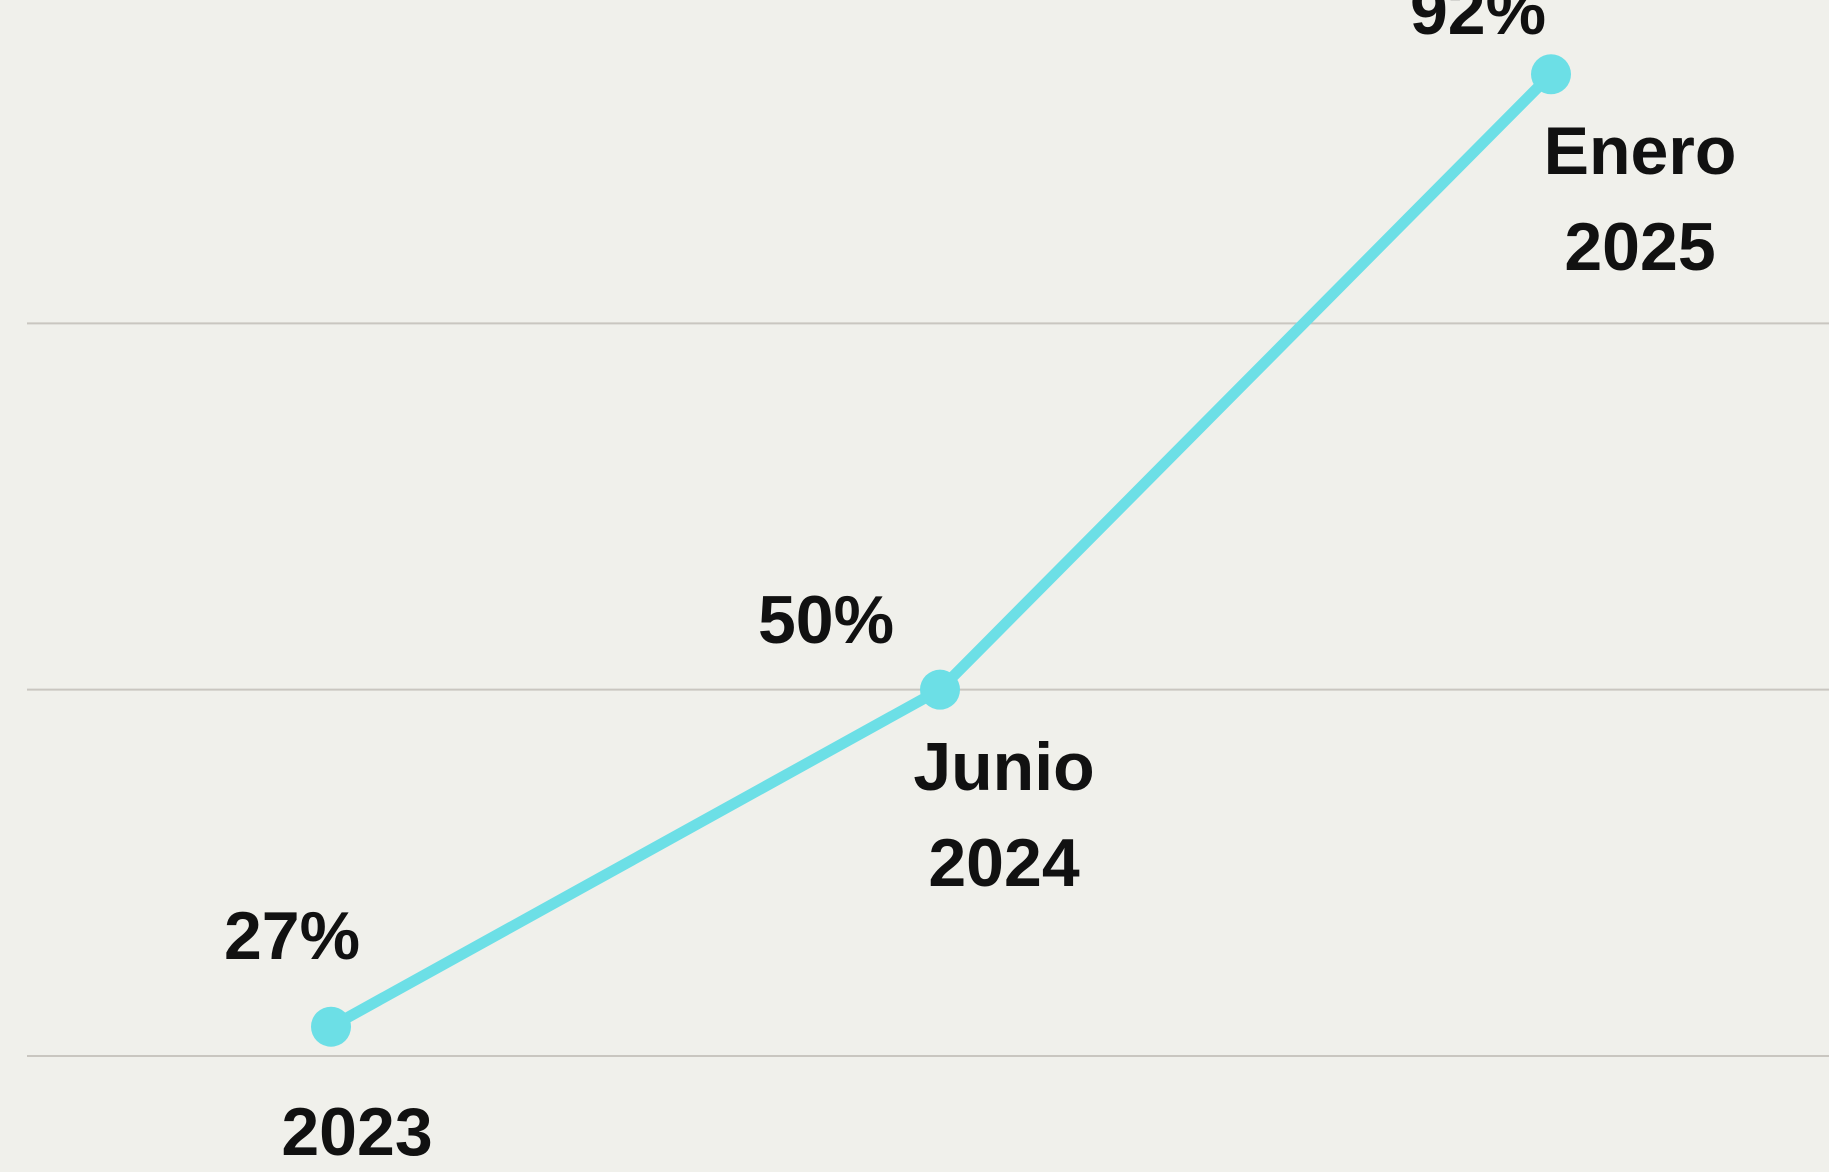 The width and height of the screenshot is (1829, 1172). Describe the element at coordinates (826, 619) in the screenshot. I see `value-label: 50%` at that location.